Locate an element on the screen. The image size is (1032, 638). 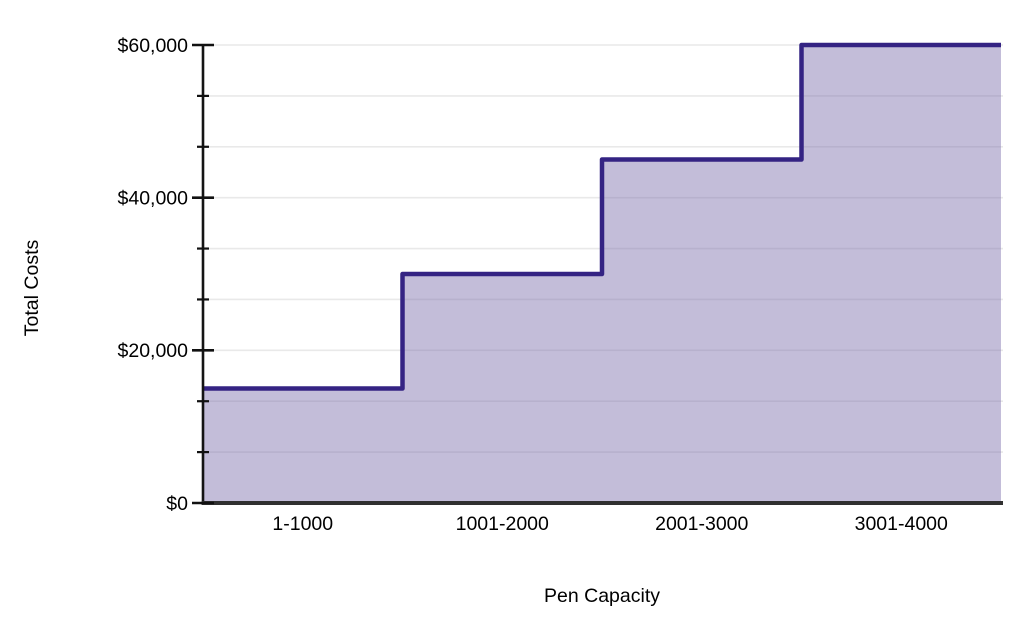
y-tick-label: $60,000 is located at coordinates (153, 46).